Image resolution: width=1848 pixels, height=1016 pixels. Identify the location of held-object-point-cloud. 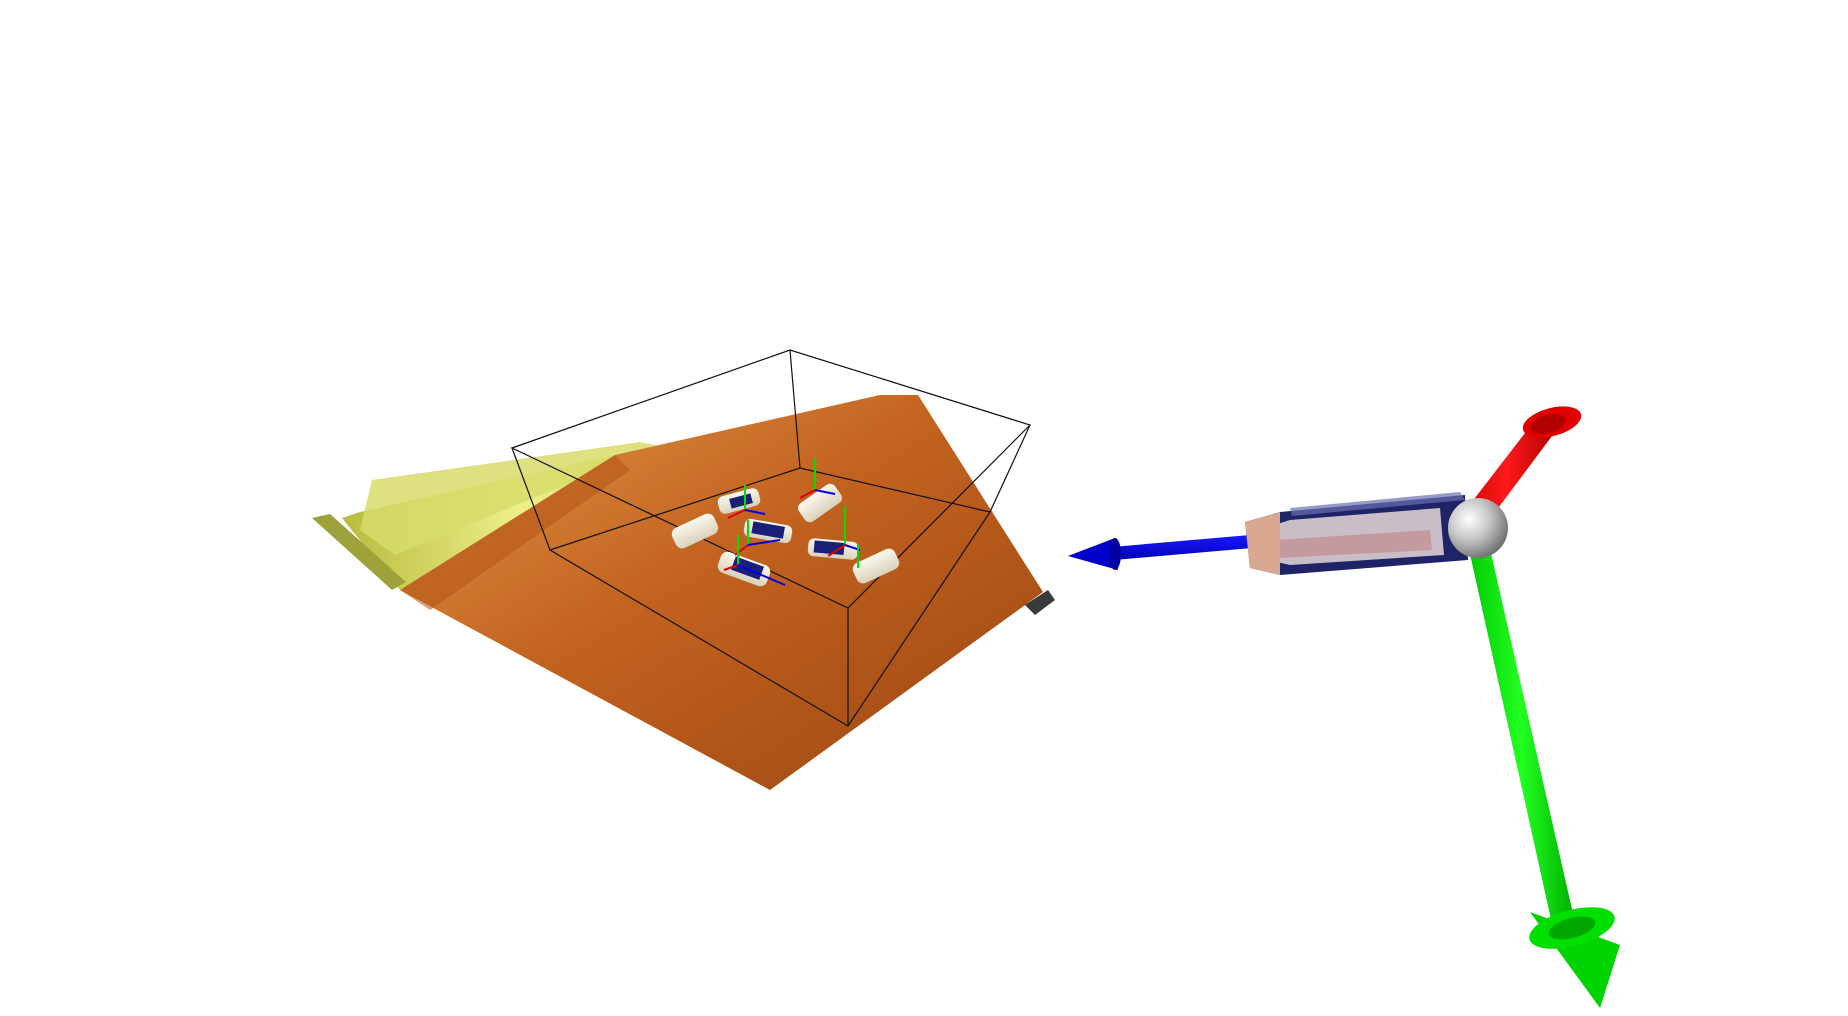
(1356, 533).